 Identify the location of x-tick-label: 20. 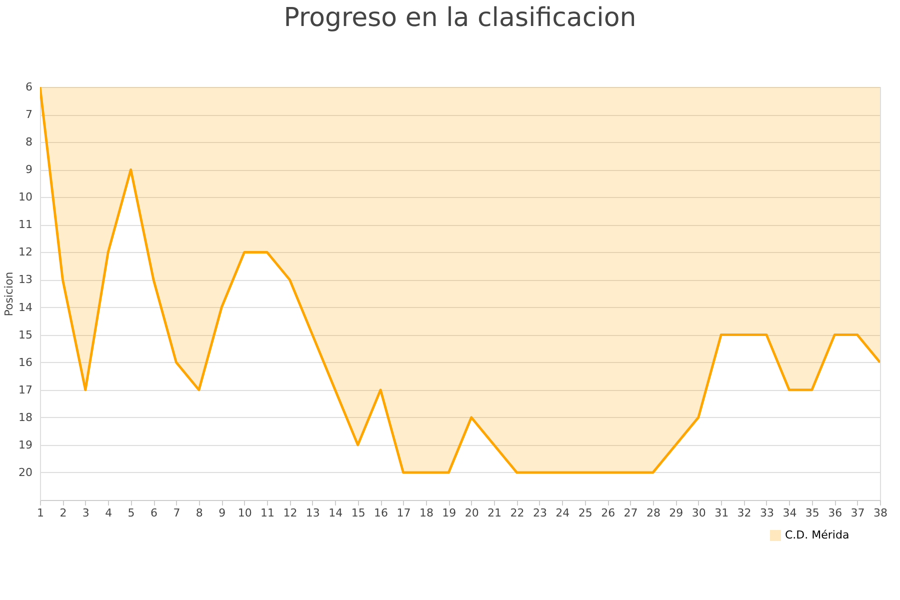
(471, 513).